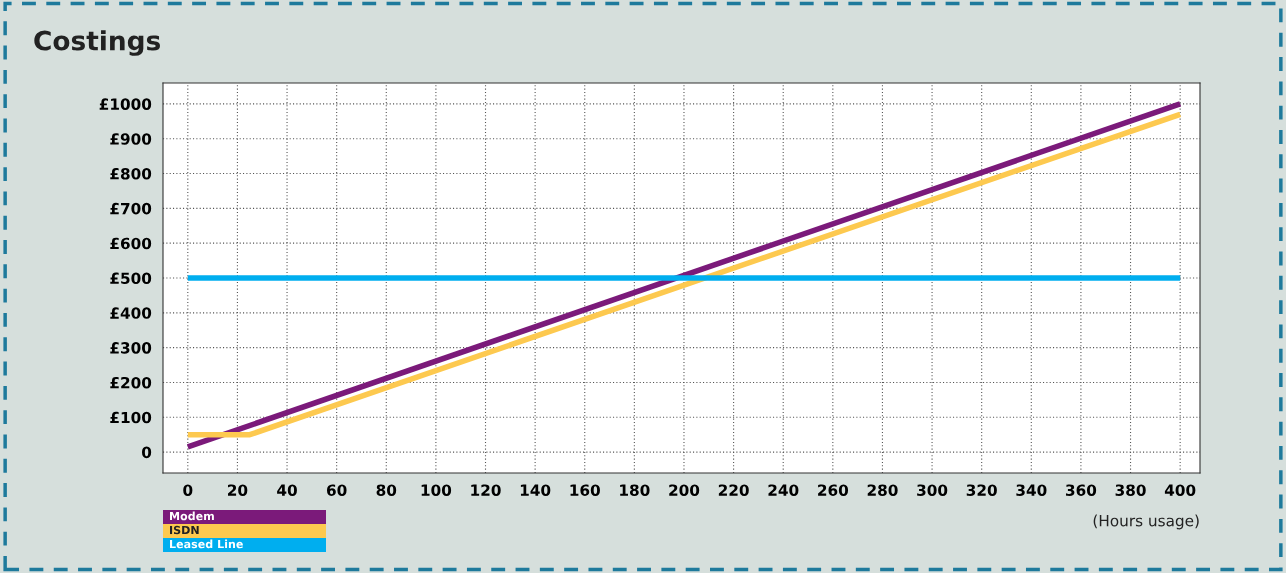 The image size is (1286, 573). Describe the element at coordinates (192, 516) in the screenshot. I see `text: Modem` at that location.